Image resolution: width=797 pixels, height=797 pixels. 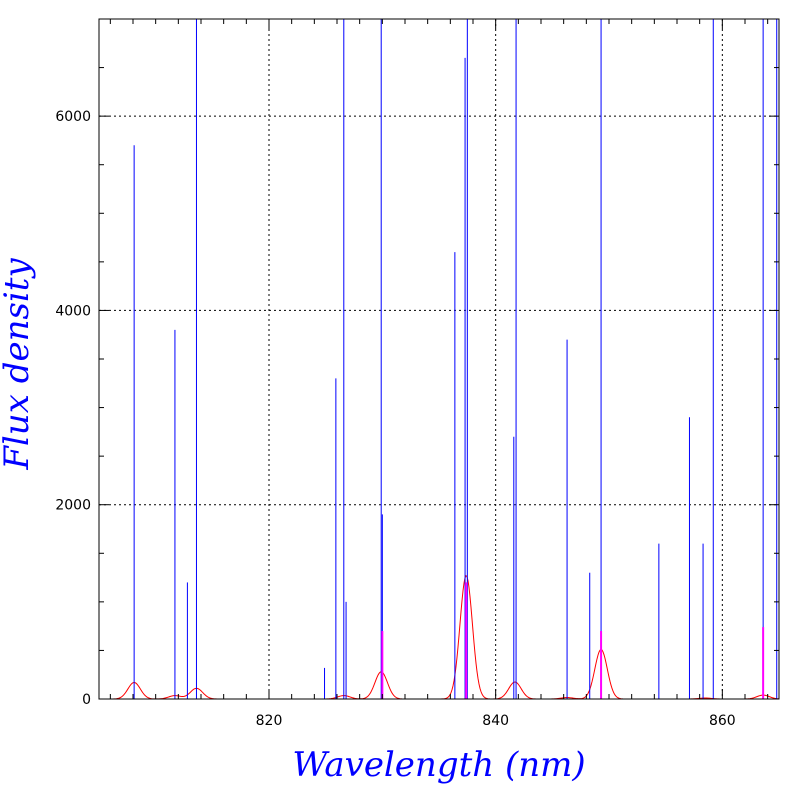 What do you see at coordinates (73, 117) in the screenshot?
I see `y-tick-label: 6000` at bounding box center [73, 117].